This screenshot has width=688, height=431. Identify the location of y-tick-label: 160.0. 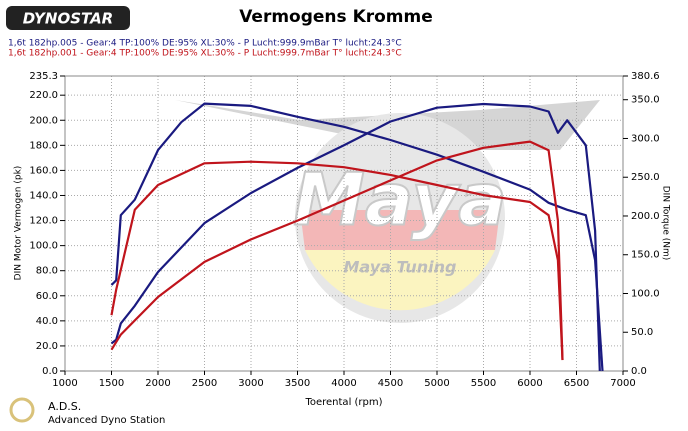
(43, 170).